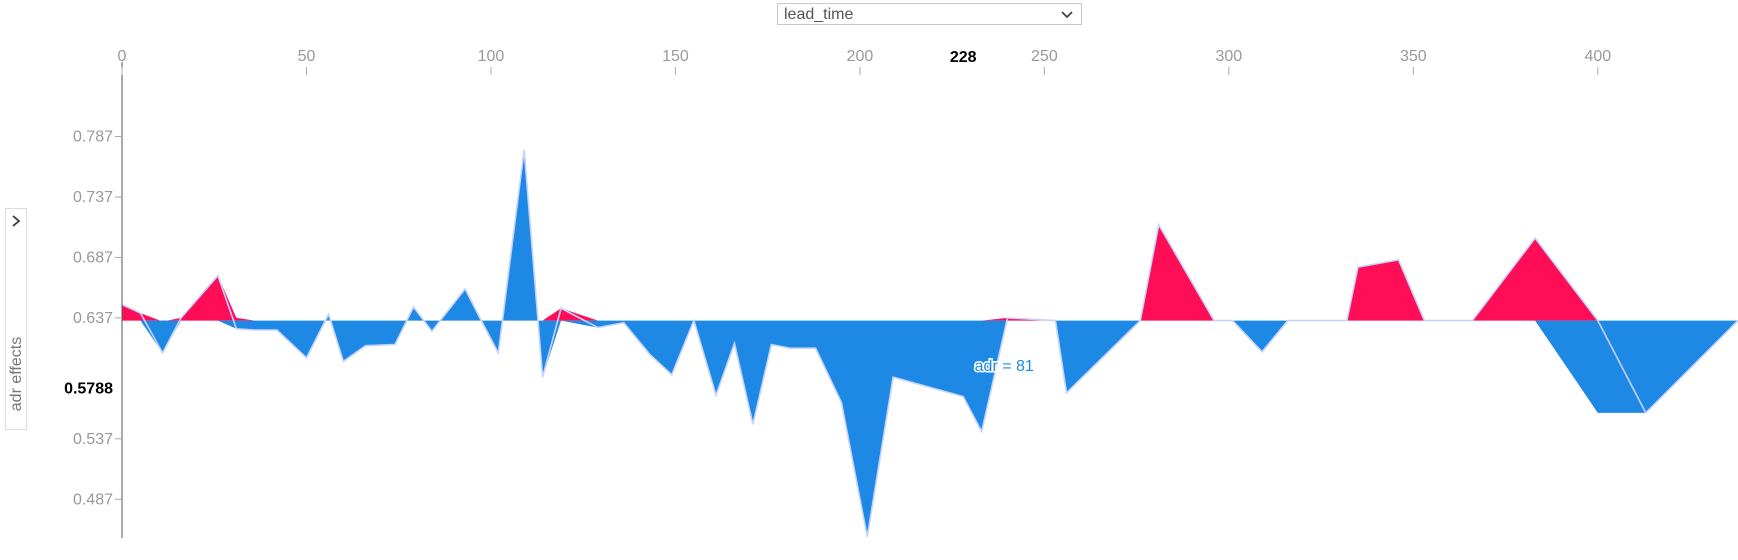 The width and height of the screenshot is (1738, 560). Describe the element at coordinates (93, 499) in the screenshot. I see `y-tick-label: 0.487` at that location.